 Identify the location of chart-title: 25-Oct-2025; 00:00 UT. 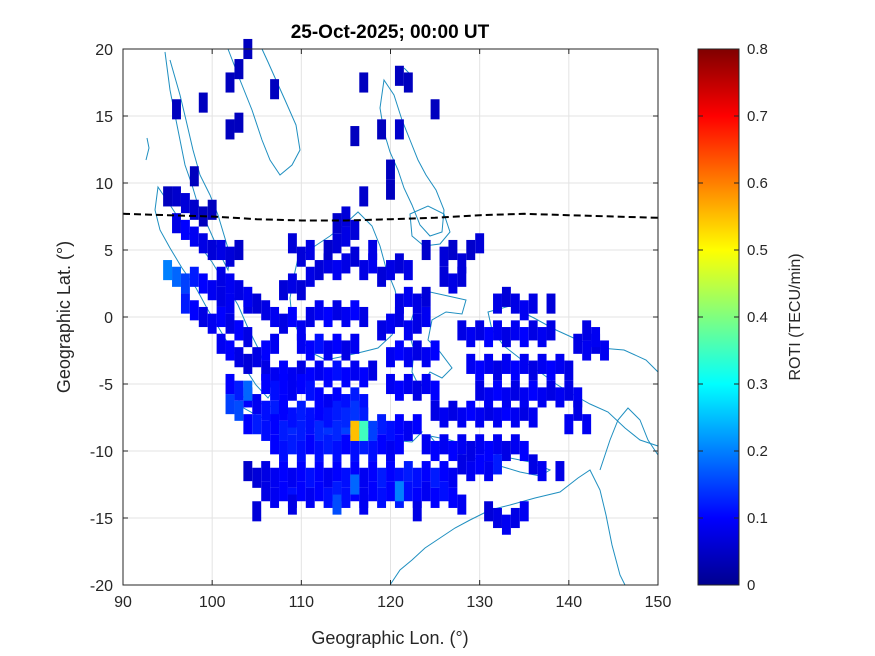
(390, 32).